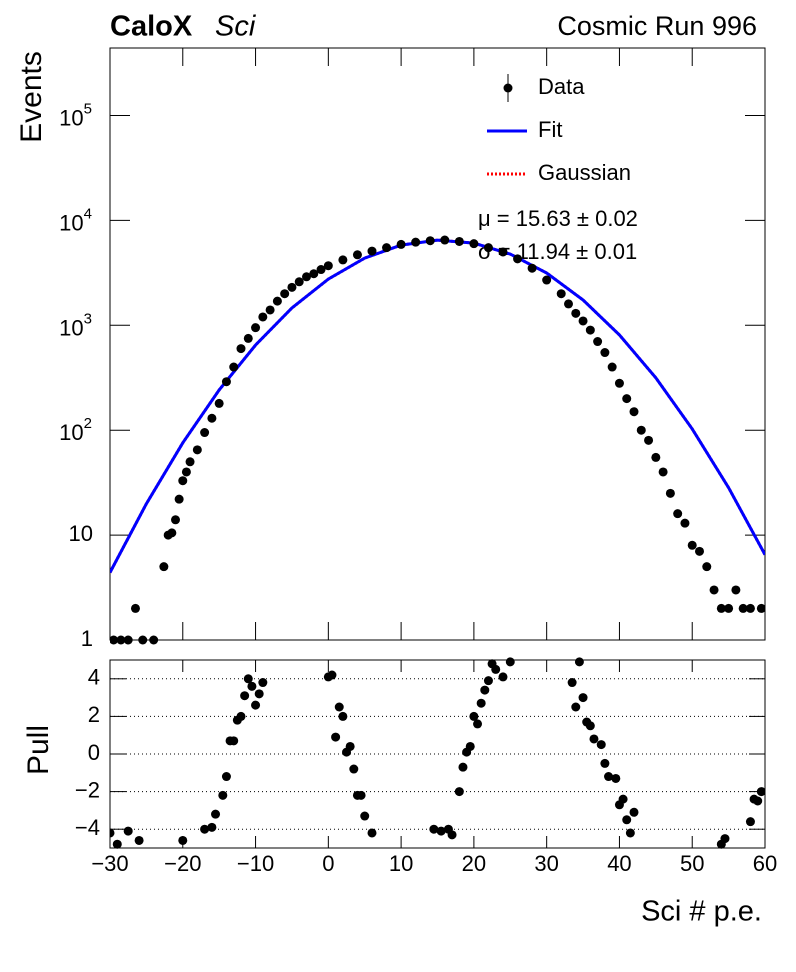 The height and width of the screenshot is (972, 796). What do you see at coordinates (75, 430) in the screenshot?
I see `y-tick-label: 10²` at bounding box center [75, 430].